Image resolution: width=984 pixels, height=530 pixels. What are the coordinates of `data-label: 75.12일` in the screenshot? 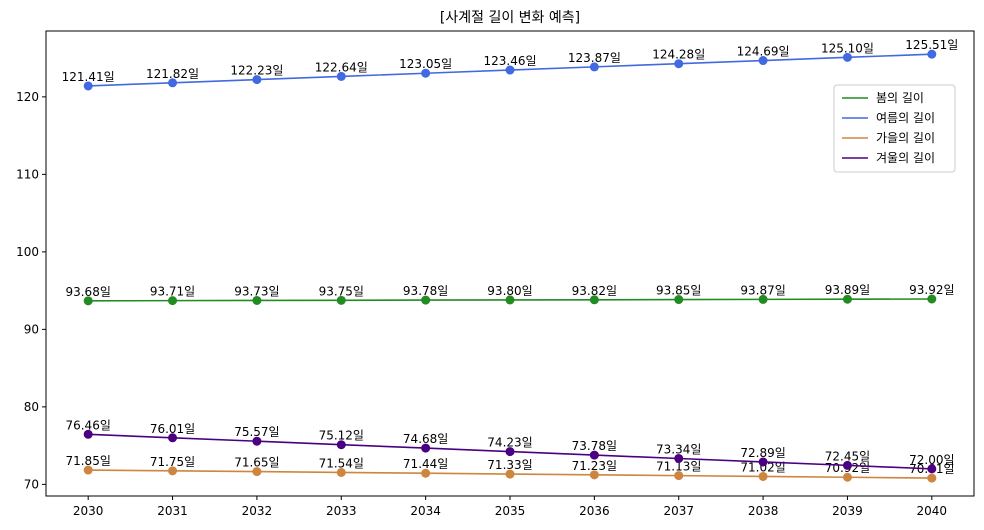 It's located at (341, 436).